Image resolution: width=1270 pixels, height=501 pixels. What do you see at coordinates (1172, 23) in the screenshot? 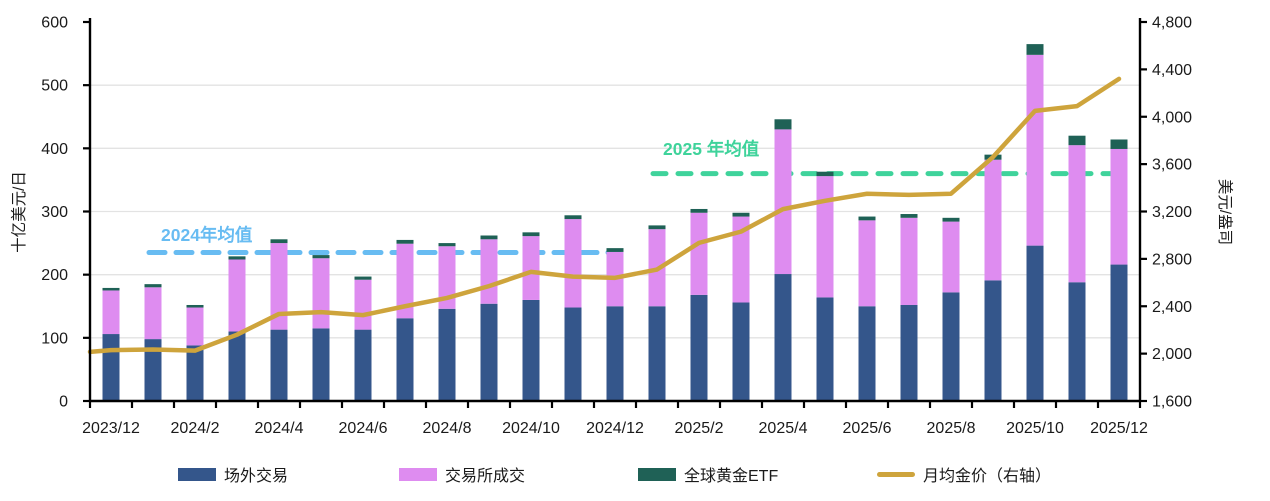
I see `right-axis-tick-label: 4,800` at bounding box center [1172, 23].